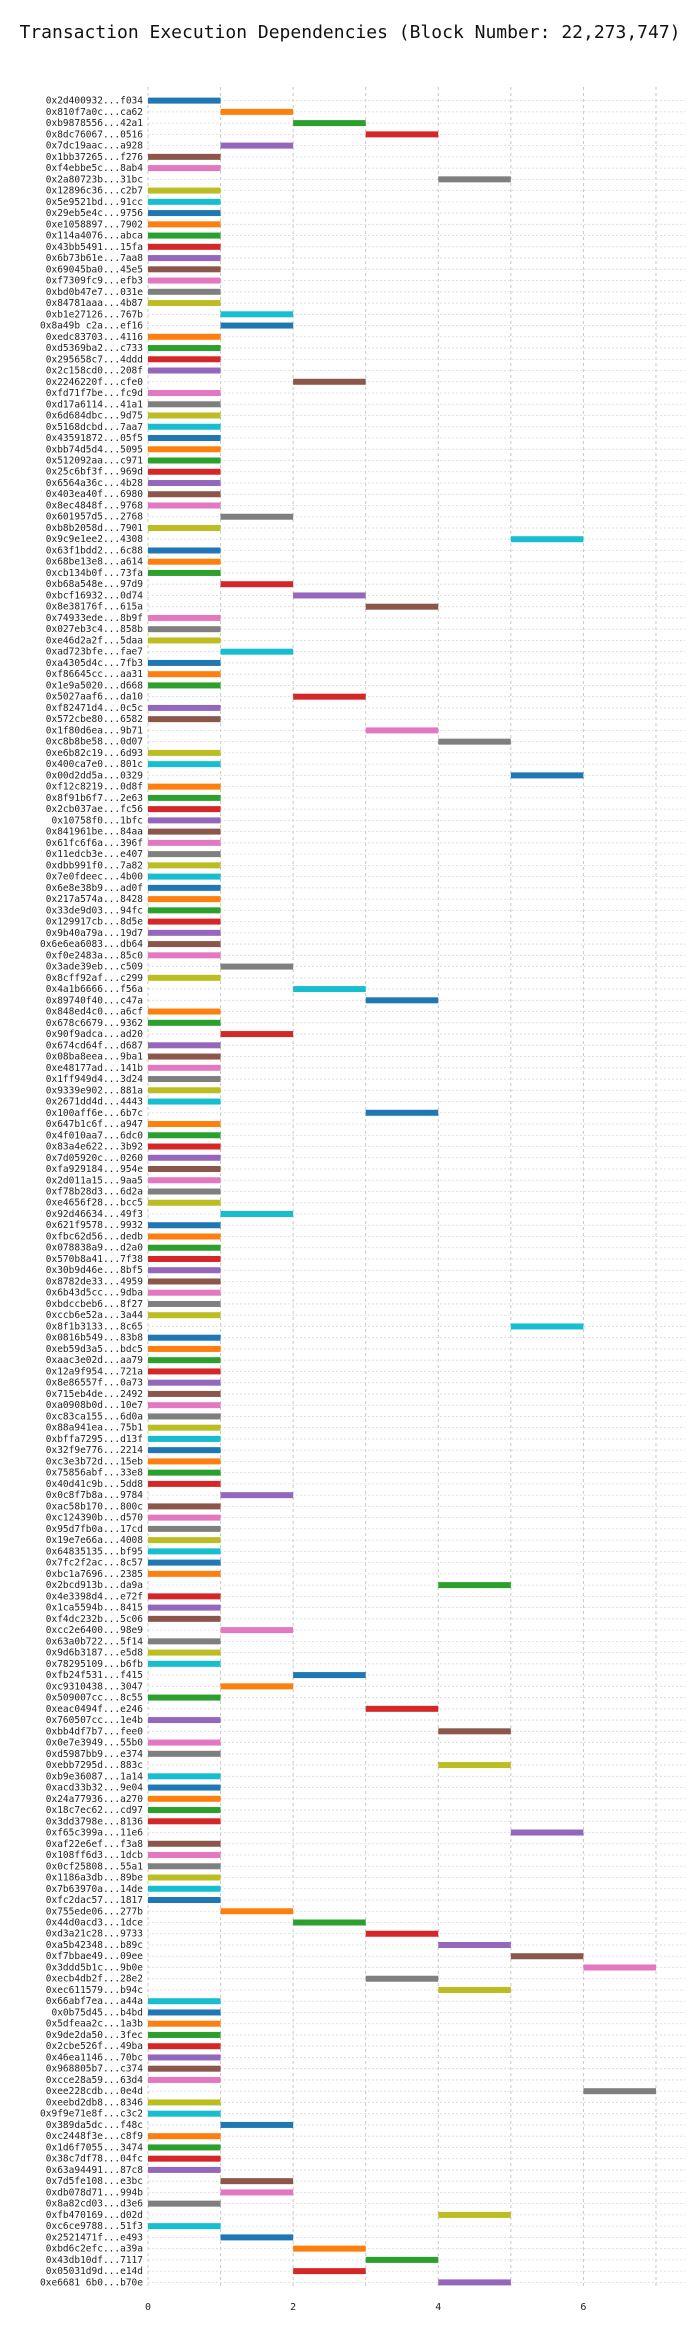  What do you see at coordinates (94, 1349) in the screenshot?
I see `y-tick-label: 0xeb59d3a5...bdc5` at bounding box center [94, 1349].